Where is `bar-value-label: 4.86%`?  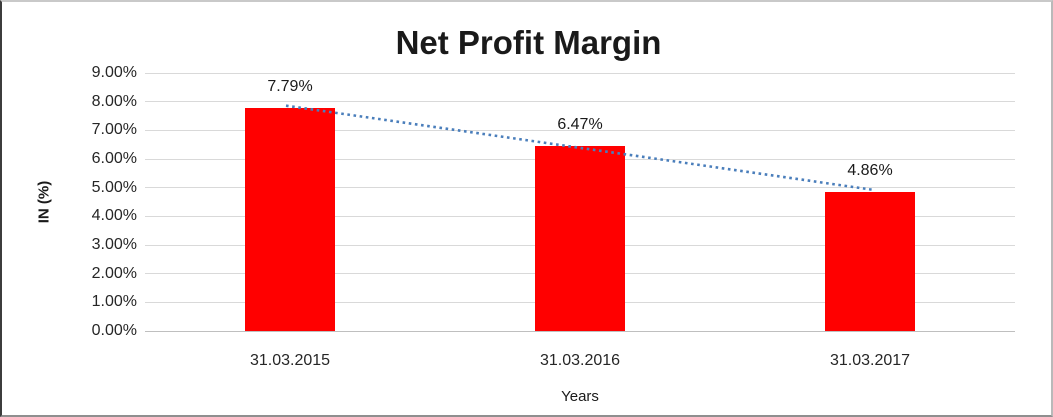
bar-value-label: 4.86% is located at coordinates (870, 170).